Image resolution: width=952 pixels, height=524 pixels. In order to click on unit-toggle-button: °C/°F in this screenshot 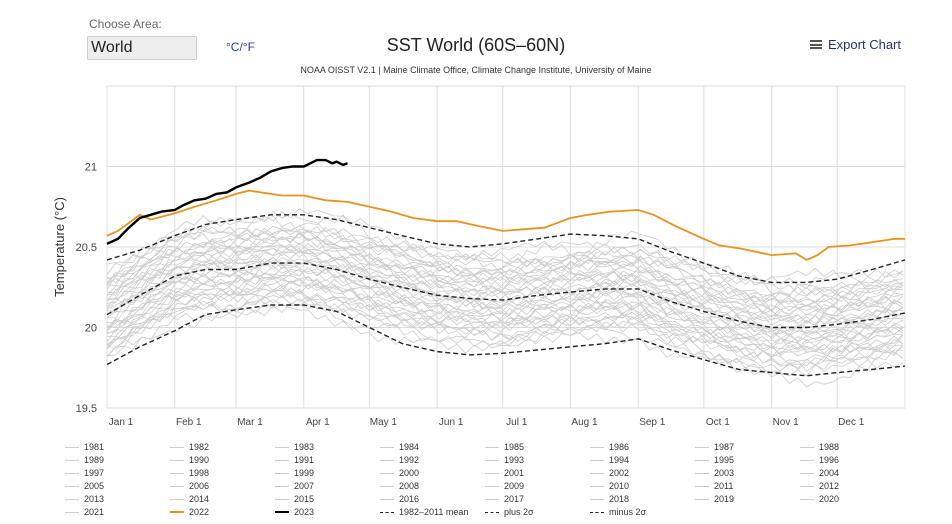, I will do `click(240, 47)`.